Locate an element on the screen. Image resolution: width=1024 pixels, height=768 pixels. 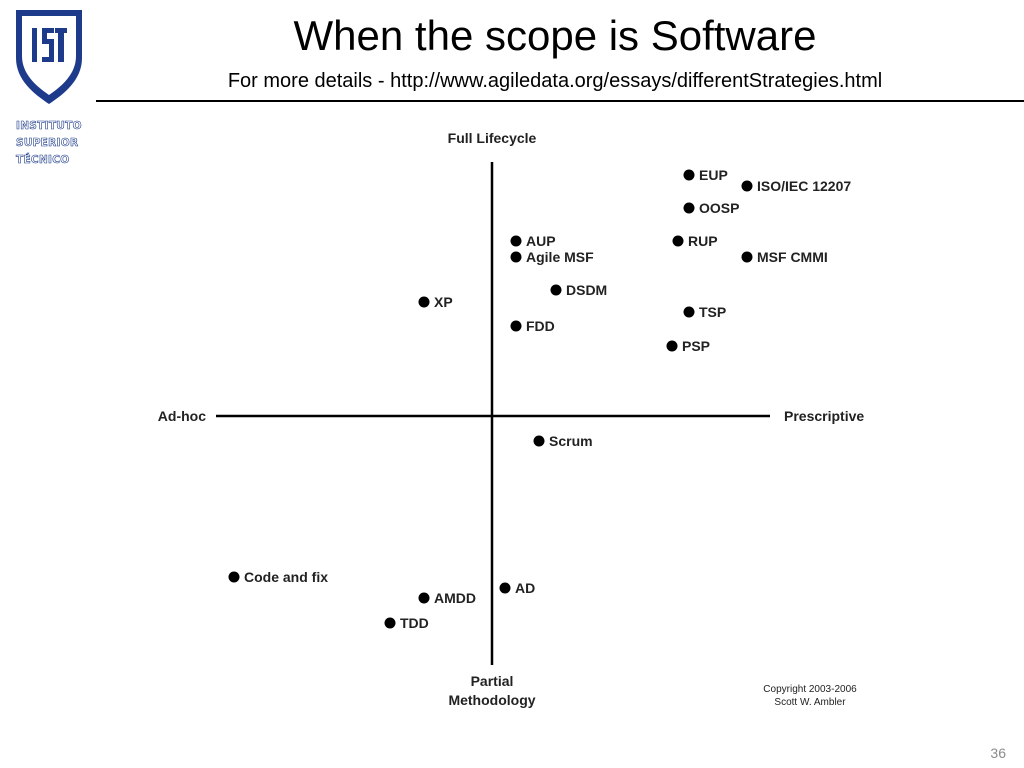
axis-label-right: Prescriptive is located at coordinates (824, 416).